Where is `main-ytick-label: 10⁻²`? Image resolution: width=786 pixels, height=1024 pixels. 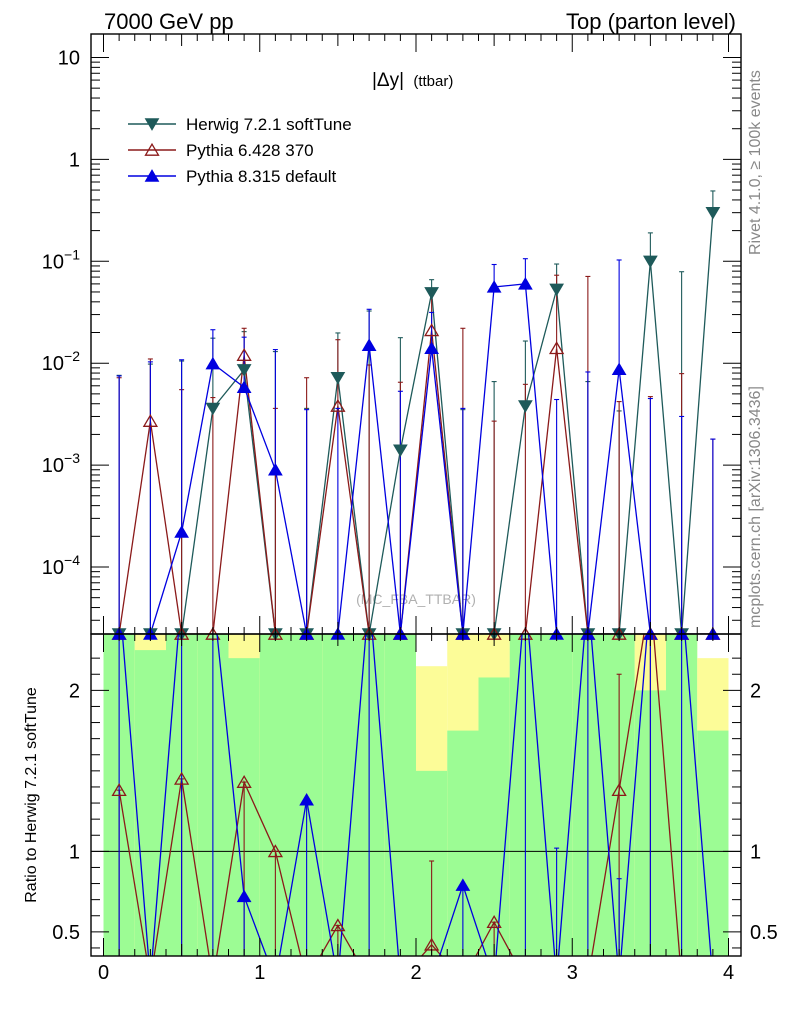
main-ytick-label: 10⁻² is located at coordinates (61, 361).